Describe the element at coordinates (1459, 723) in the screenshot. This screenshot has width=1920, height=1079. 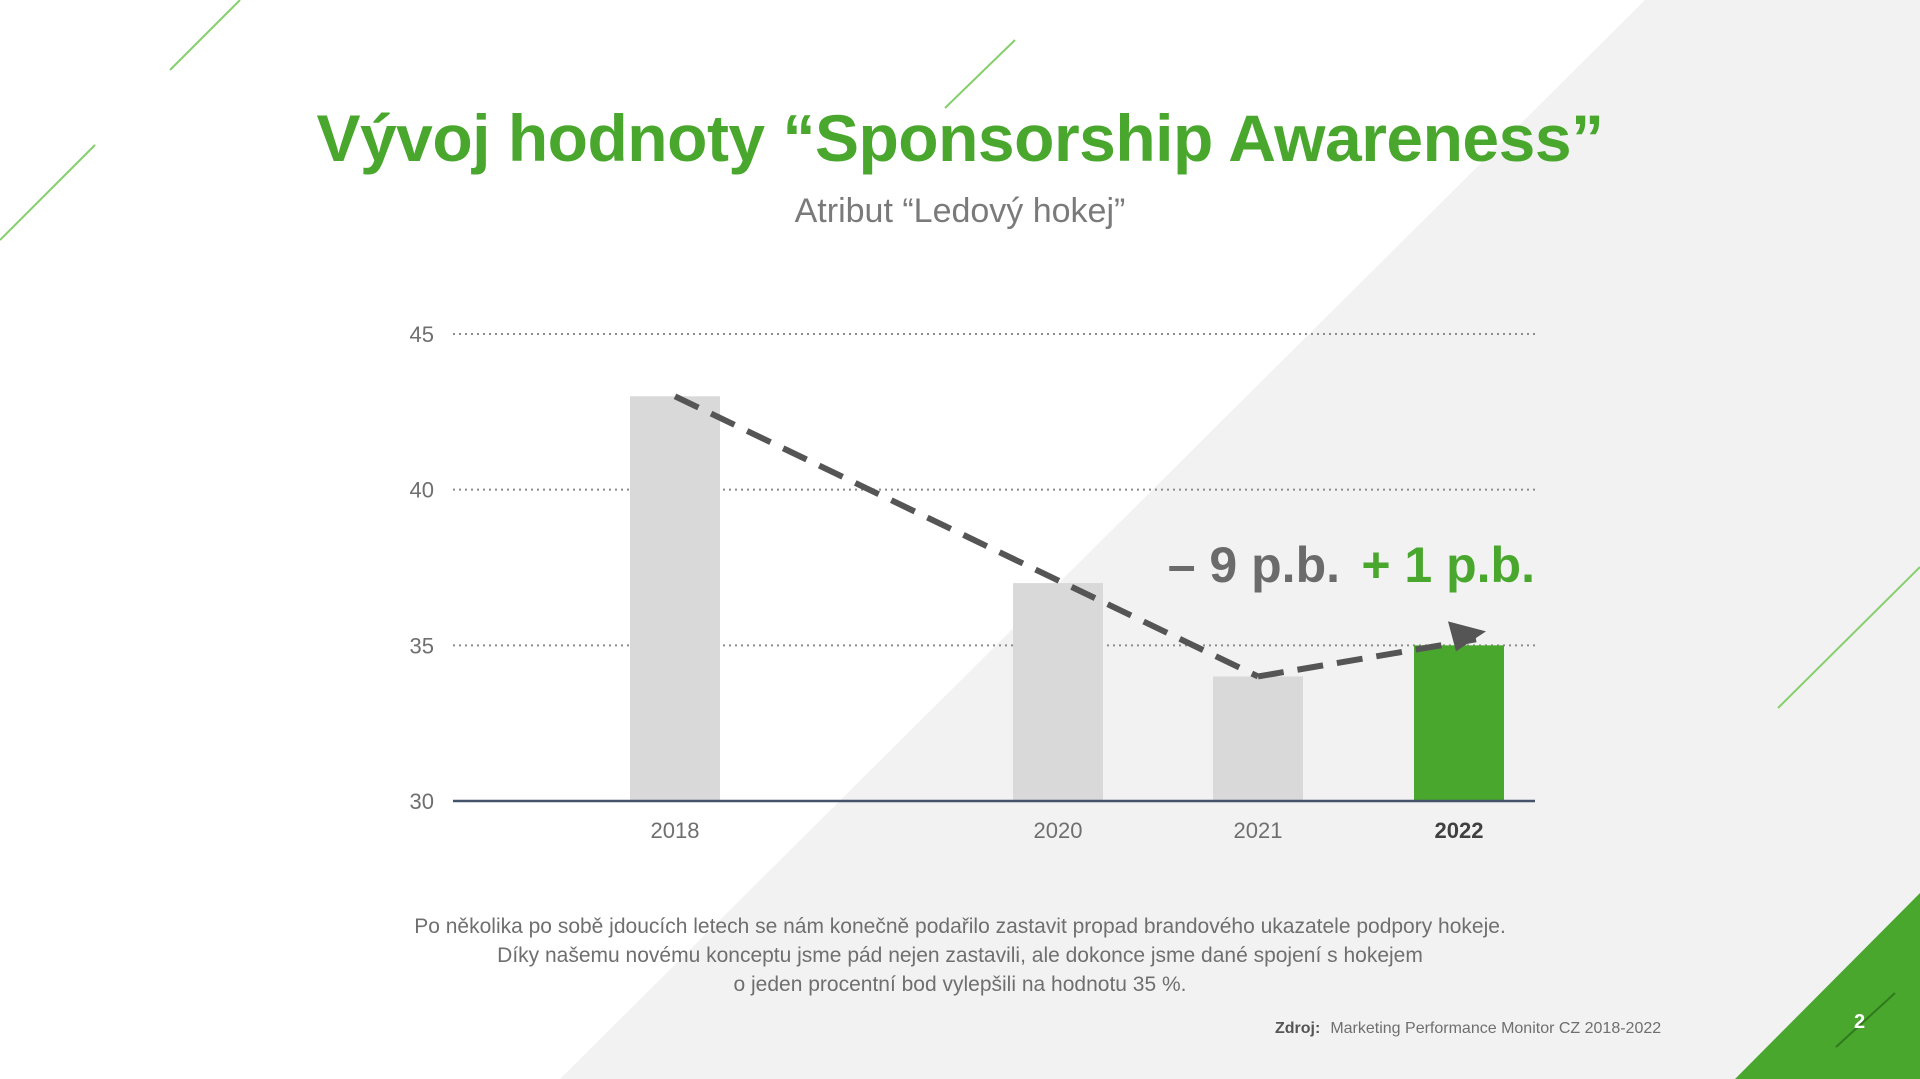
I see `bar-2022` at that location.